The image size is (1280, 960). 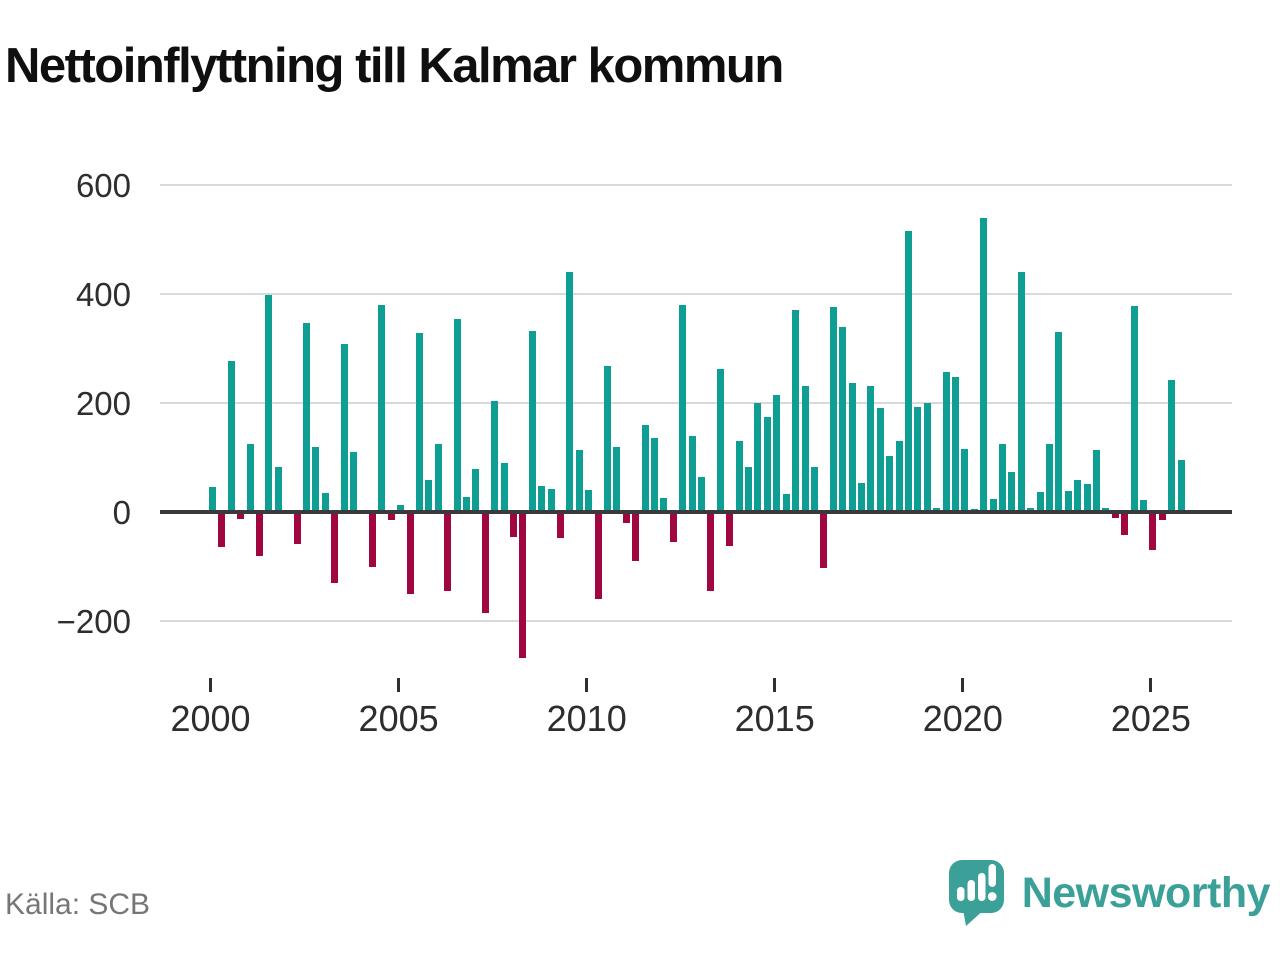 I want to click on x-axis-tick-2020, so click(x=963, y=685).